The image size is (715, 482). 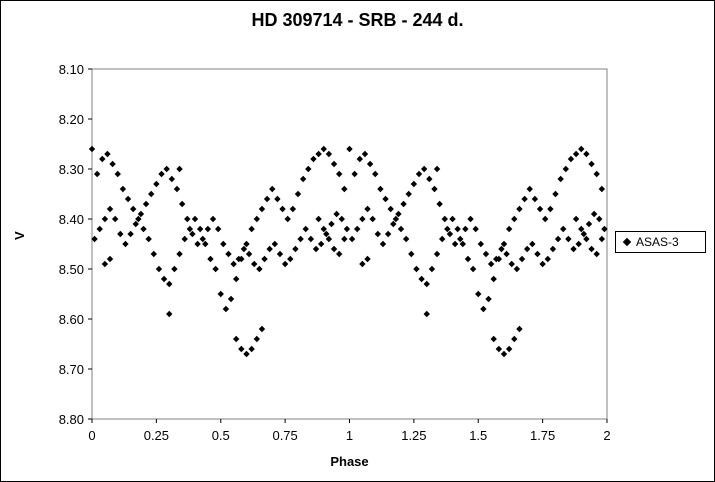 I want to click on x-tick-label: 0.25, so click(x=156, y=435).